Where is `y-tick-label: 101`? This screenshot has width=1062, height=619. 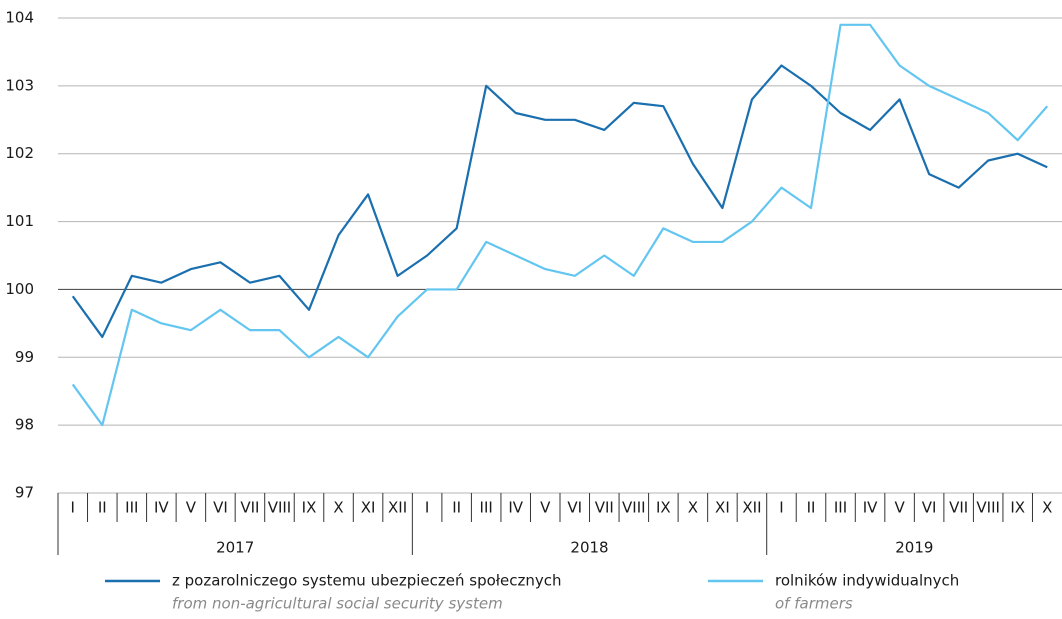 y-tick-label: 101 is located at coordinates (19, 221).